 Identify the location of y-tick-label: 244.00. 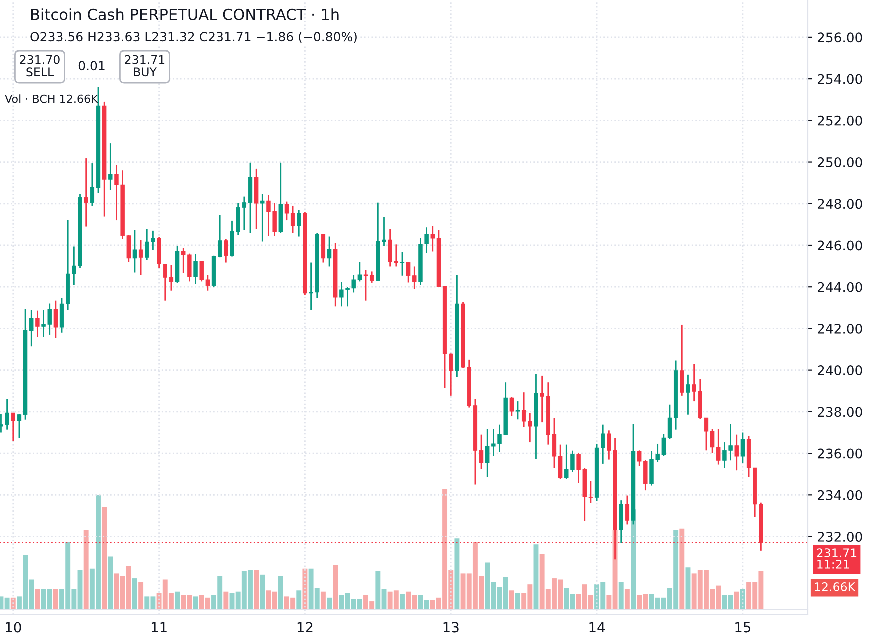
(840, 287).